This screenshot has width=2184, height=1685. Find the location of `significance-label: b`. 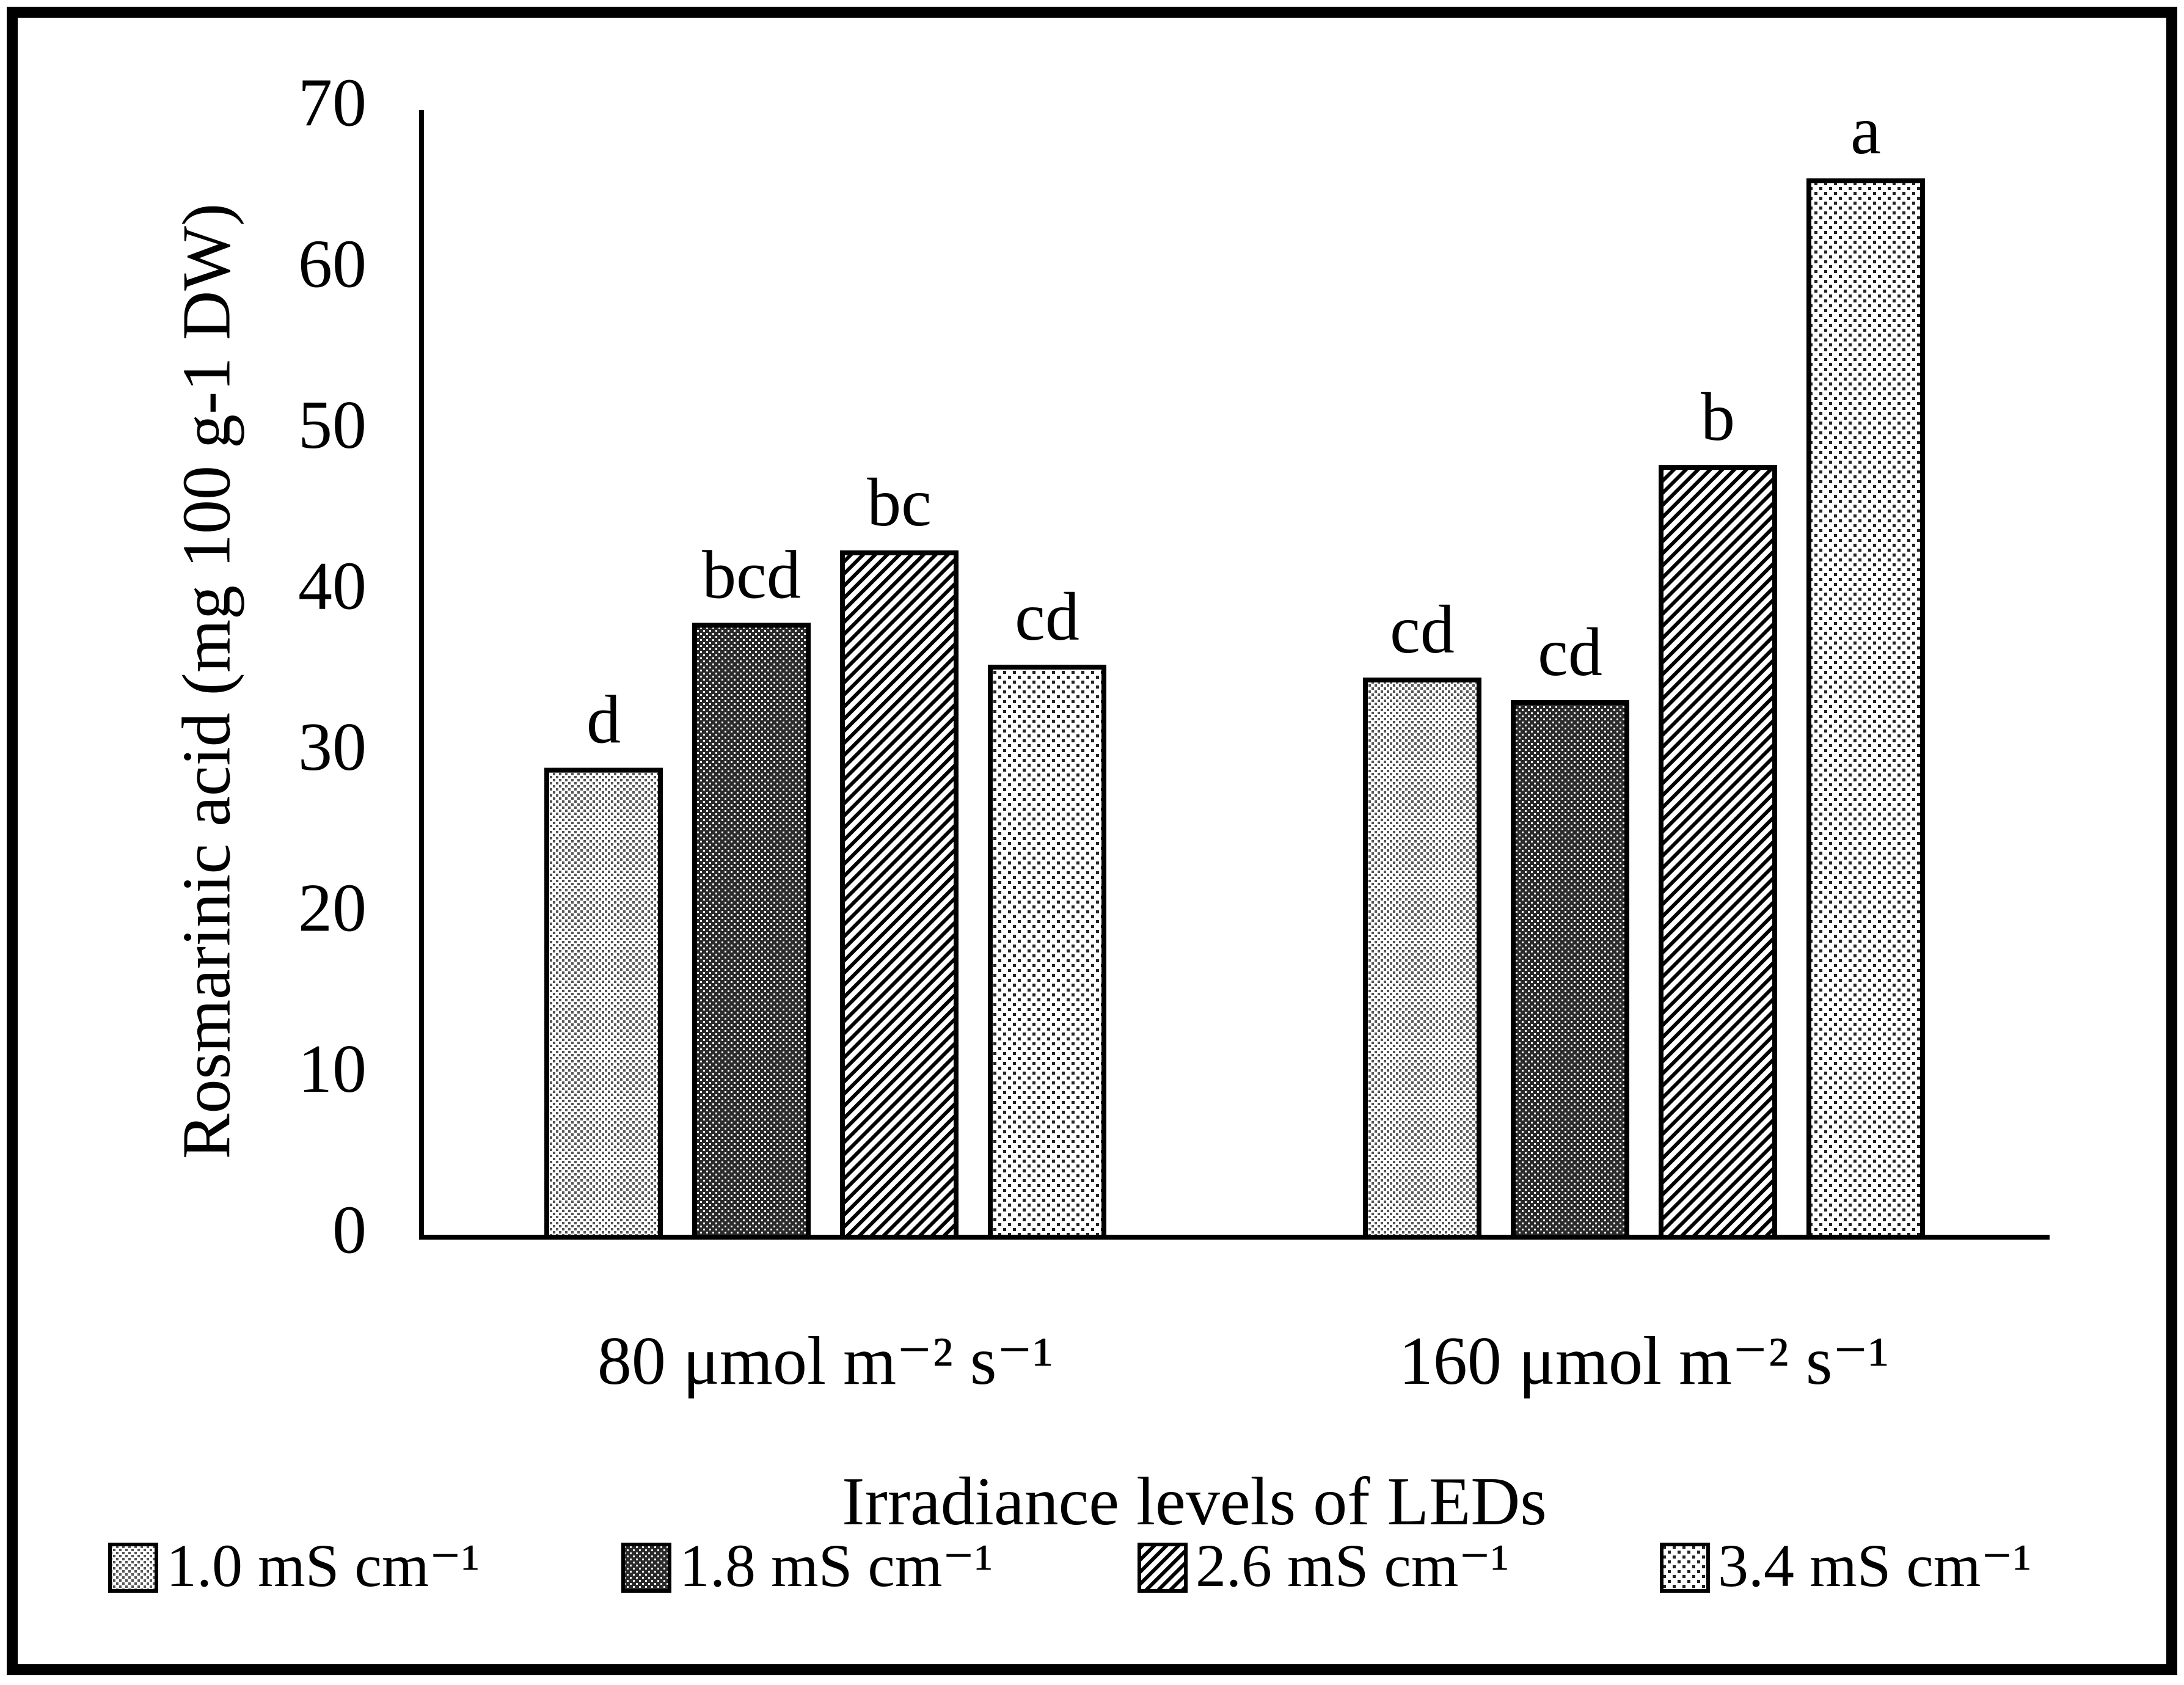

significance-label: b is located at coordinates (1718, 417).